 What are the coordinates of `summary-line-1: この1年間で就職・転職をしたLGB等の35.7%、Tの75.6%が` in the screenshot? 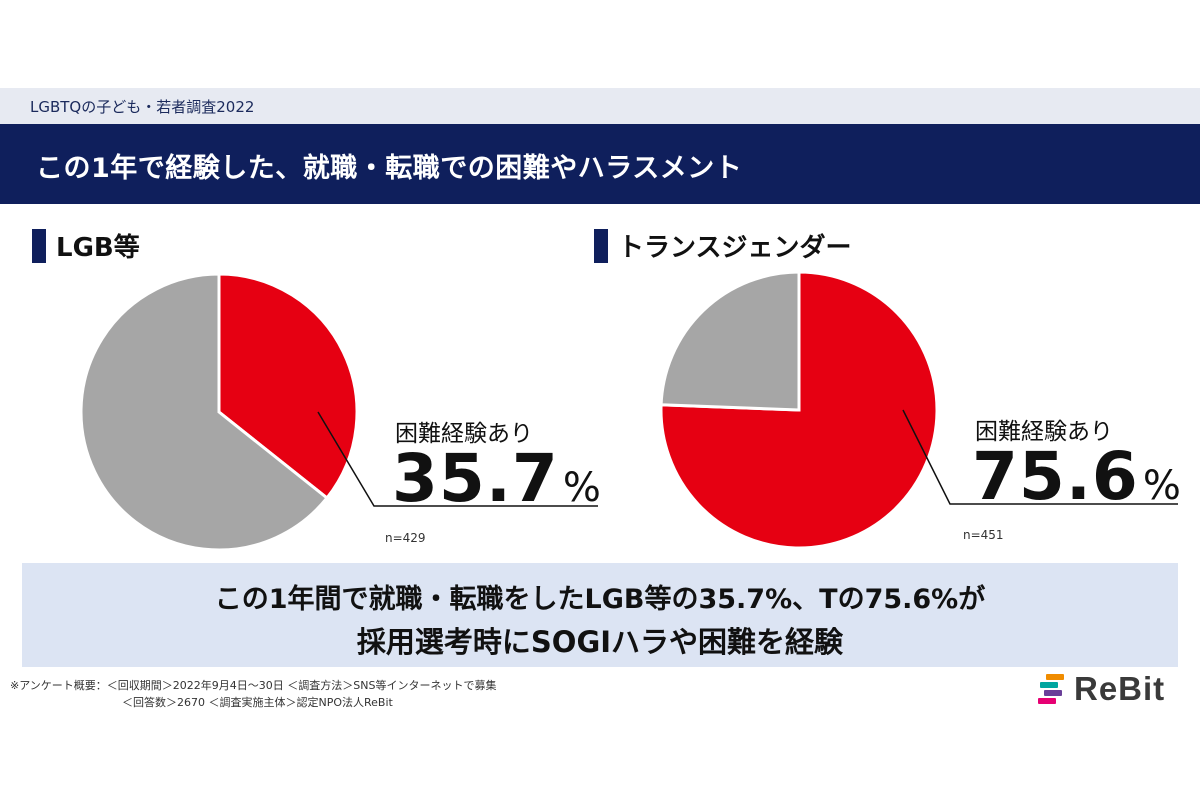 It's located at (600, 599).